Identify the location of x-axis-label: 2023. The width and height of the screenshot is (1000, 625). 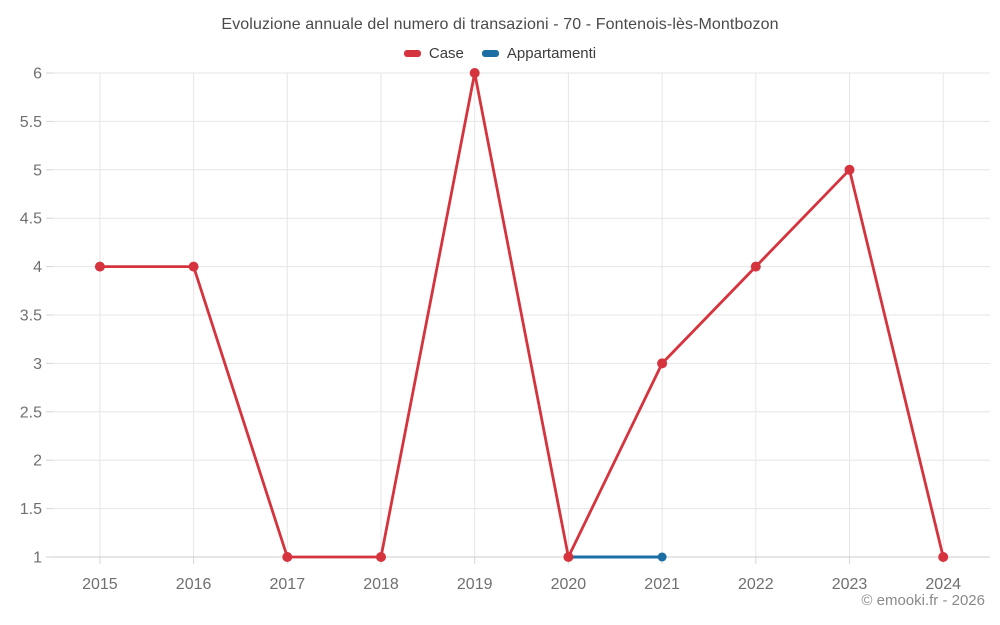
(850, 584).